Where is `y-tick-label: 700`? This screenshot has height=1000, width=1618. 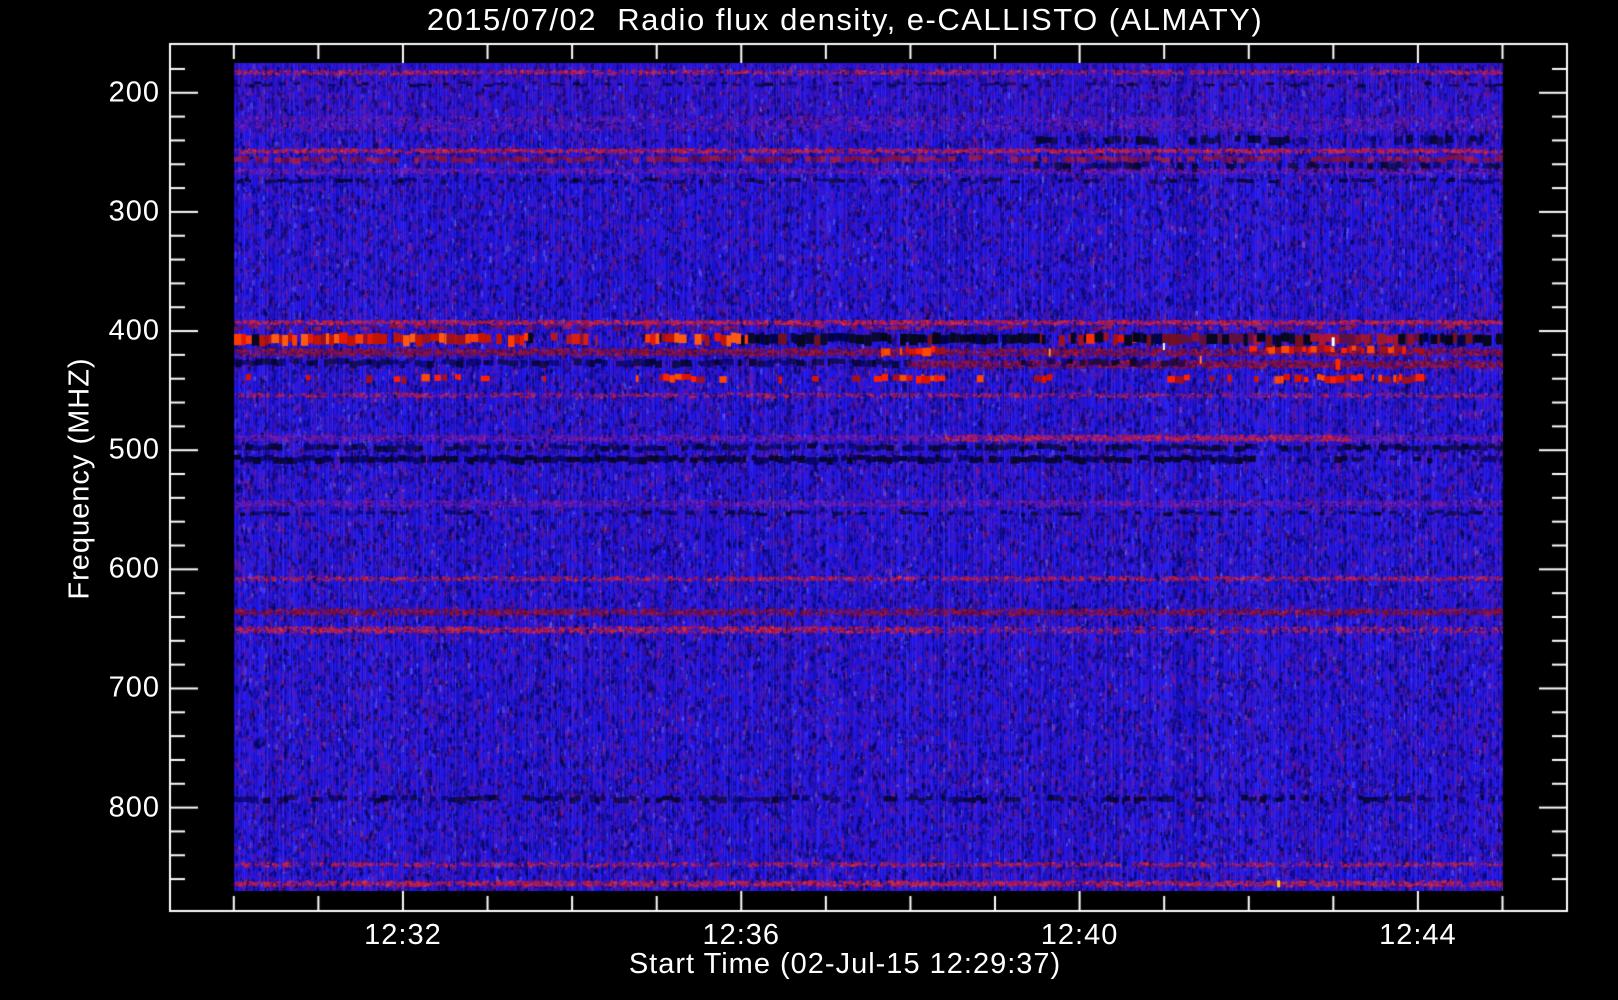 y-tick-label: 700 is located at coordinates (134, 687).